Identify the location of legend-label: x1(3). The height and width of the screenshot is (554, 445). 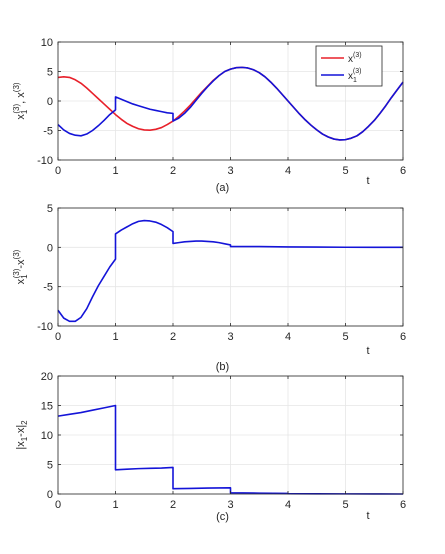
(354, 76).